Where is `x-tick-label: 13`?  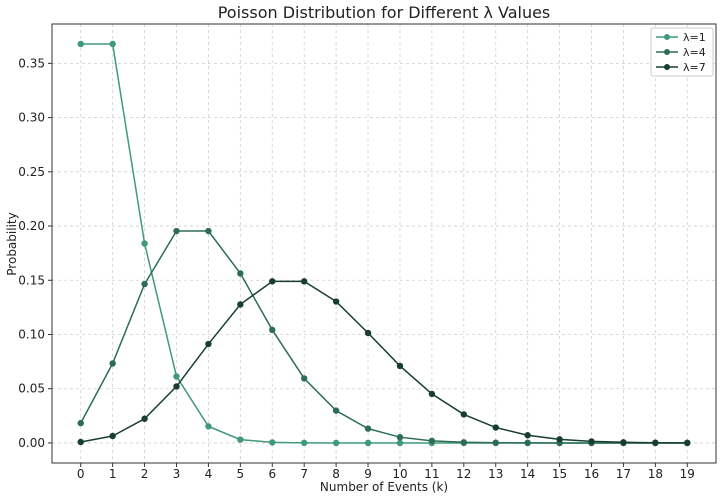
x-tick-label: 13 is located at coordinates (495, 474).